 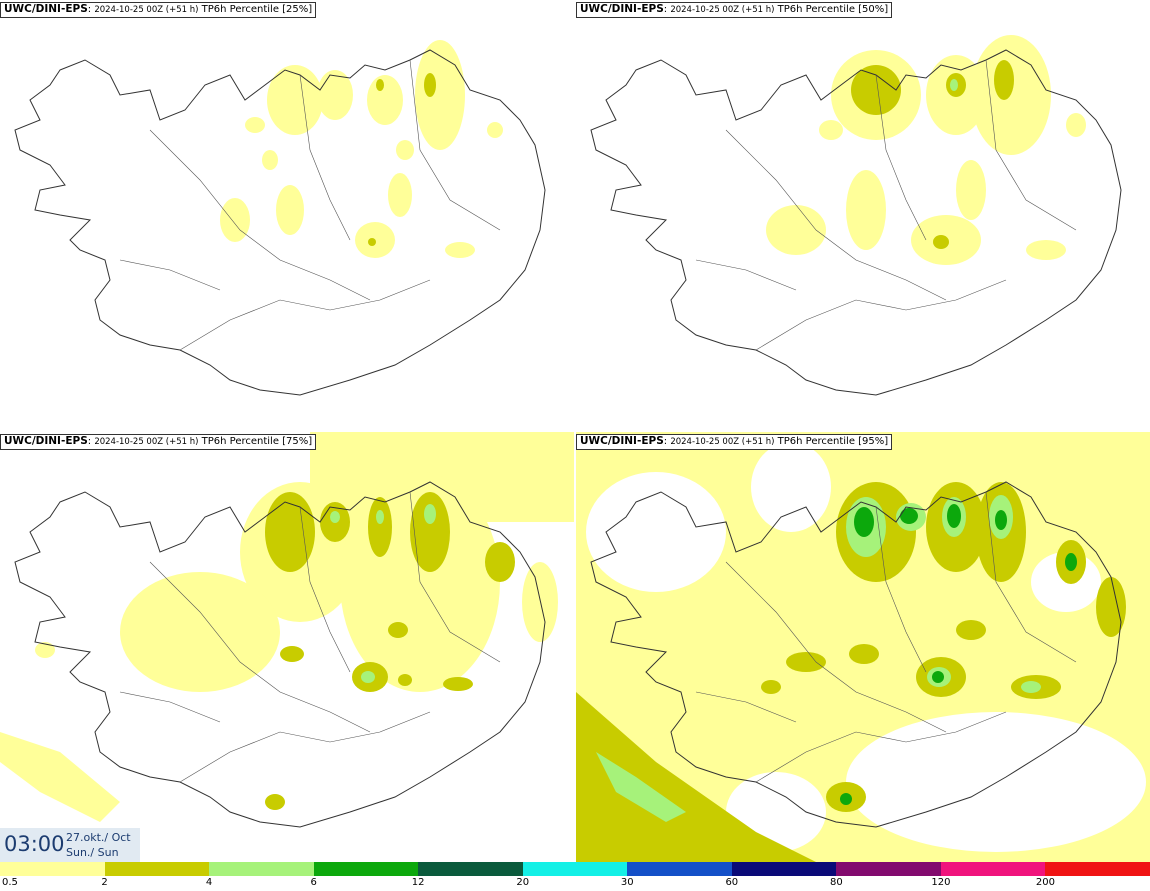 What do you see at coordinates (34, 844) in the screenshot?
I see `valid-time-hour: 03:00` at bounding box center [34, 844].